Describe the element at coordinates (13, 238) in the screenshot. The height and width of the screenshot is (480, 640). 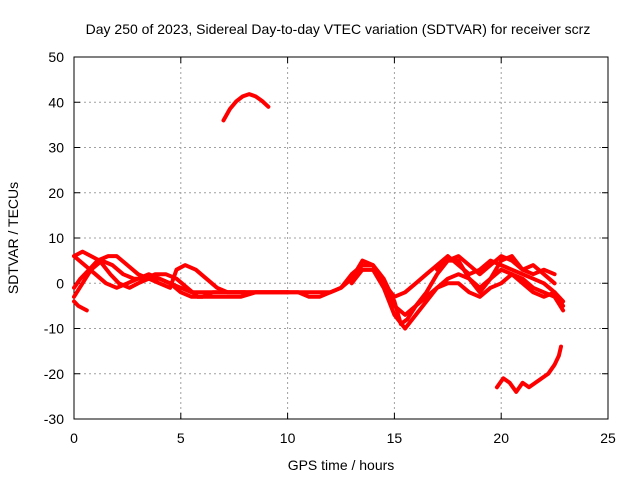
I see `y-axis-label: SDTVAR / TECUs` at that location.